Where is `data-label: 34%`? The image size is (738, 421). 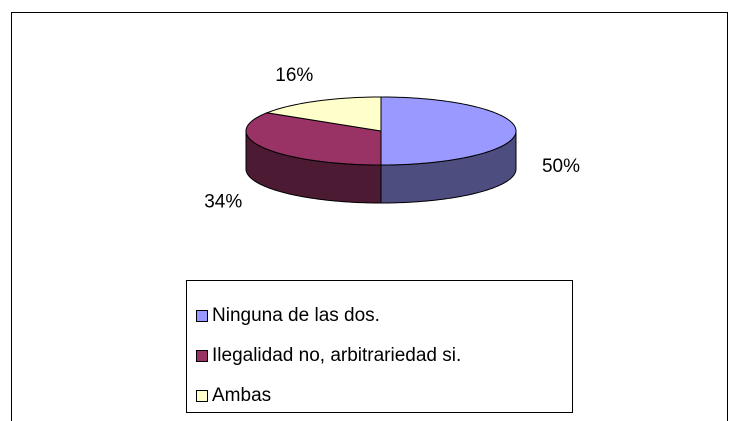
data-label: 34% is located at coordinates (223, 202).